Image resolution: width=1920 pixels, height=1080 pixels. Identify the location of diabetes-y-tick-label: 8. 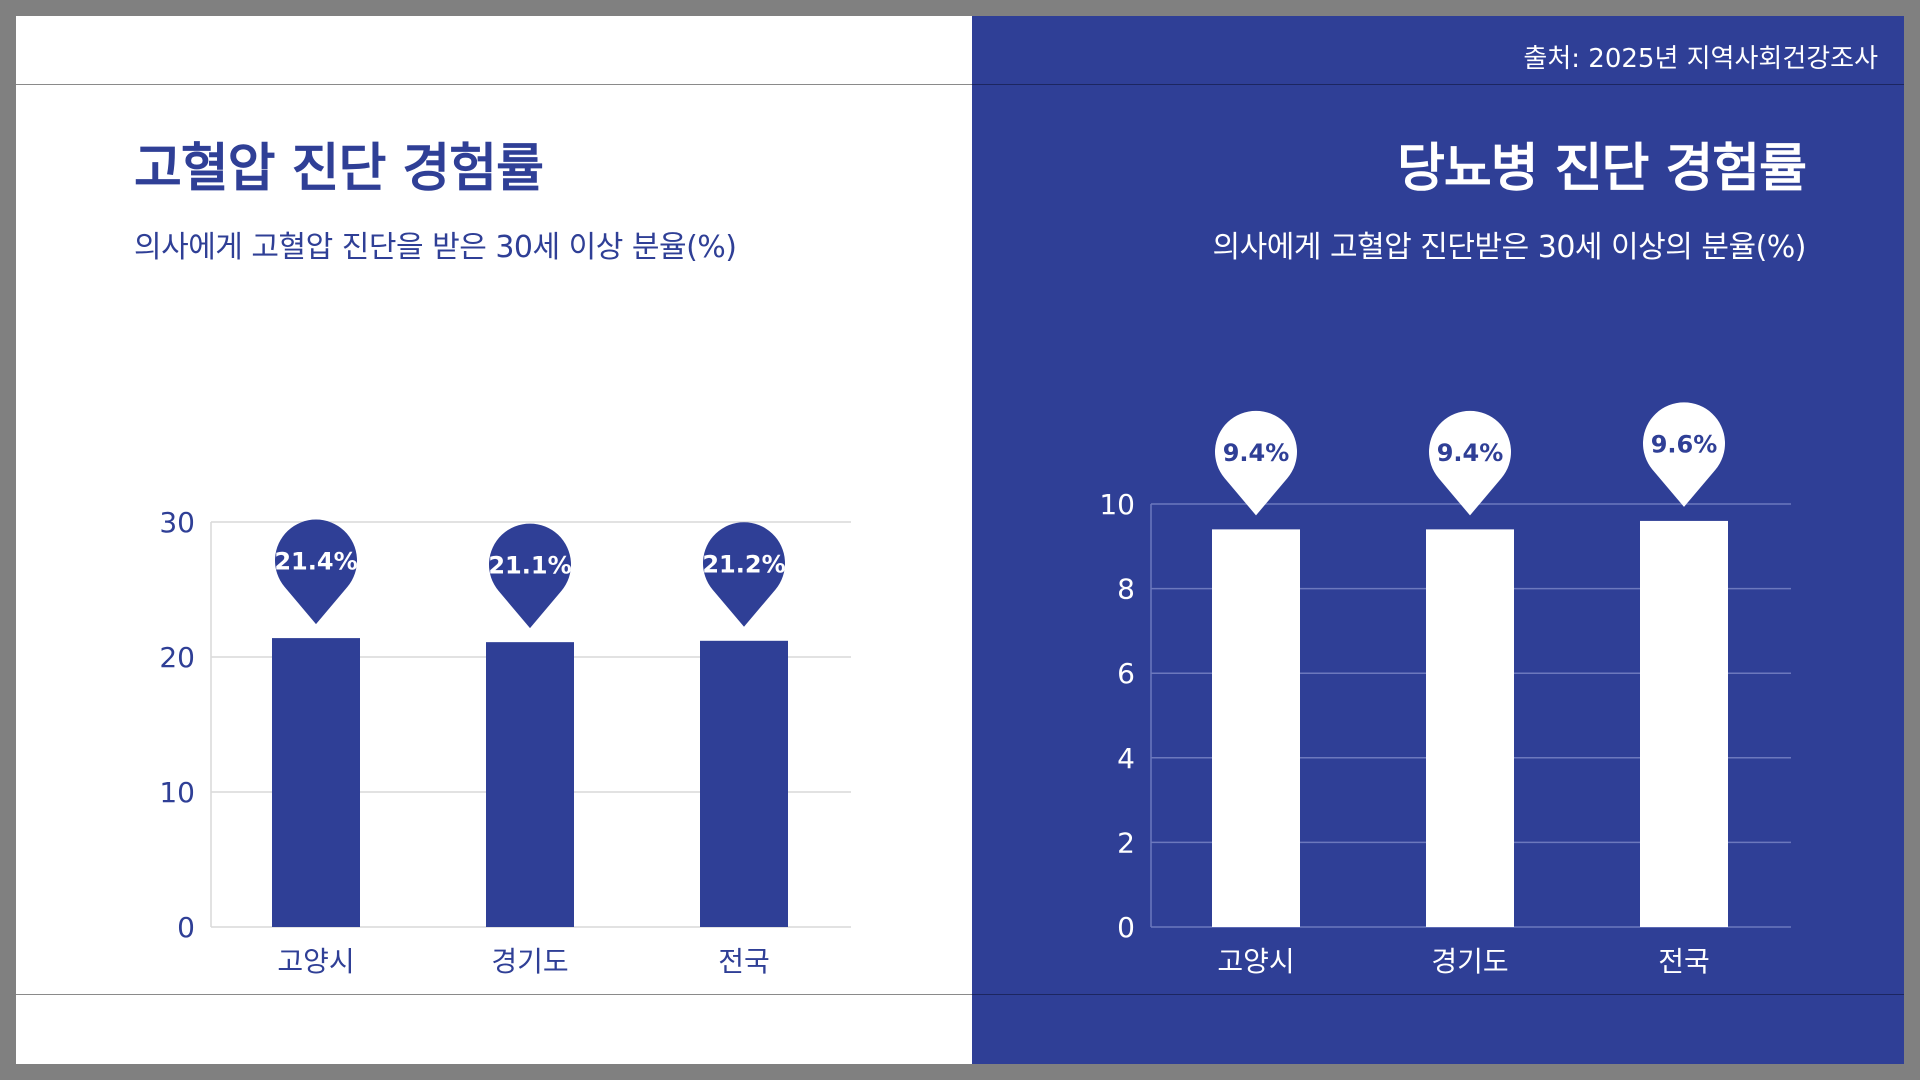
(1126, 589).